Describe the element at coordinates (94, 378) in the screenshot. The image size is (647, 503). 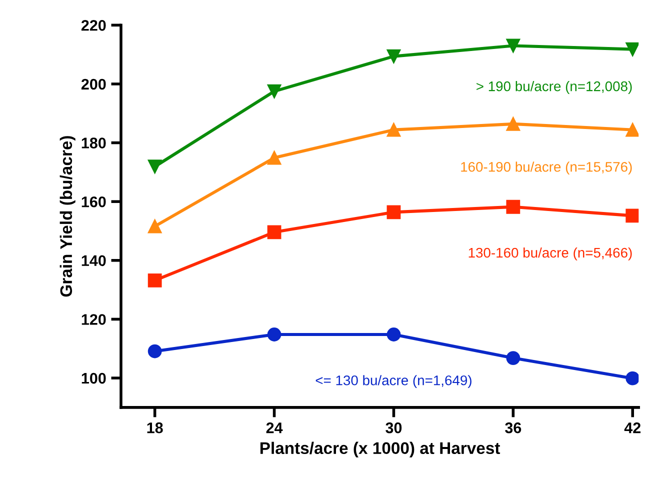
I see `y-tick-label: 100` at that location.